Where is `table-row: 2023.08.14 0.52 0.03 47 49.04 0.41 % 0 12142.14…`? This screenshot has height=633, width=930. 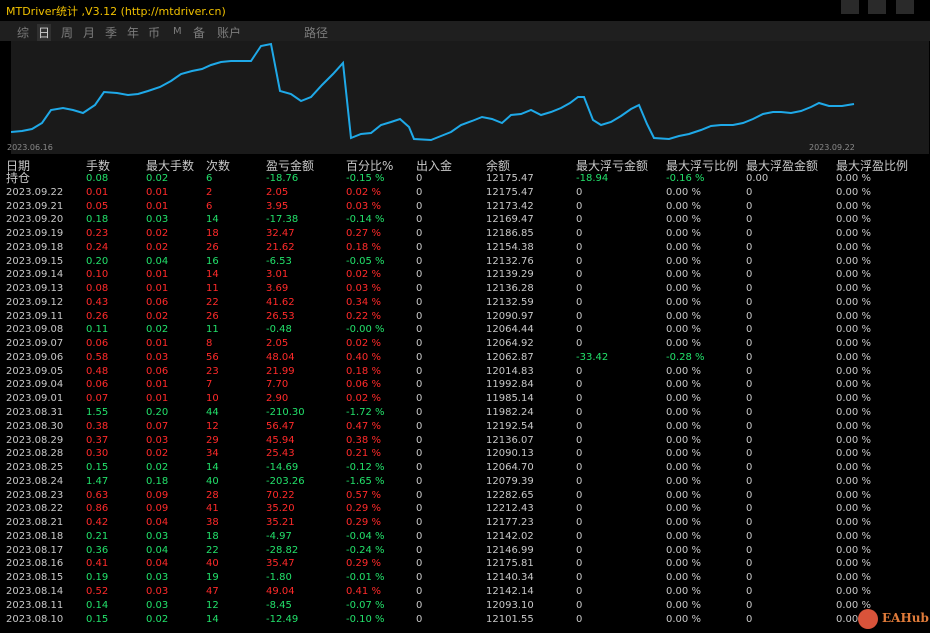
table-row: 2023.08.14 0.52 0.03 47 49.04 0.41 % 0 12142.14… is located at coordinates (465, 592).